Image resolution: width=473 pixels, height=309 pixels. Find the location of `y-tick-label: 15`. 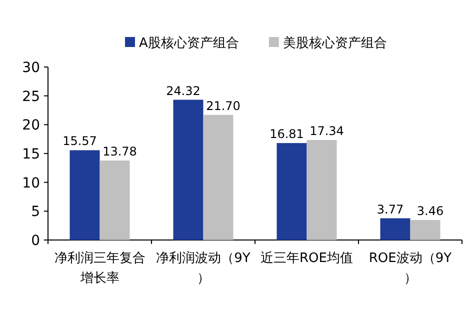

y-tick-label: 15 is located at coordinates (31, 154).